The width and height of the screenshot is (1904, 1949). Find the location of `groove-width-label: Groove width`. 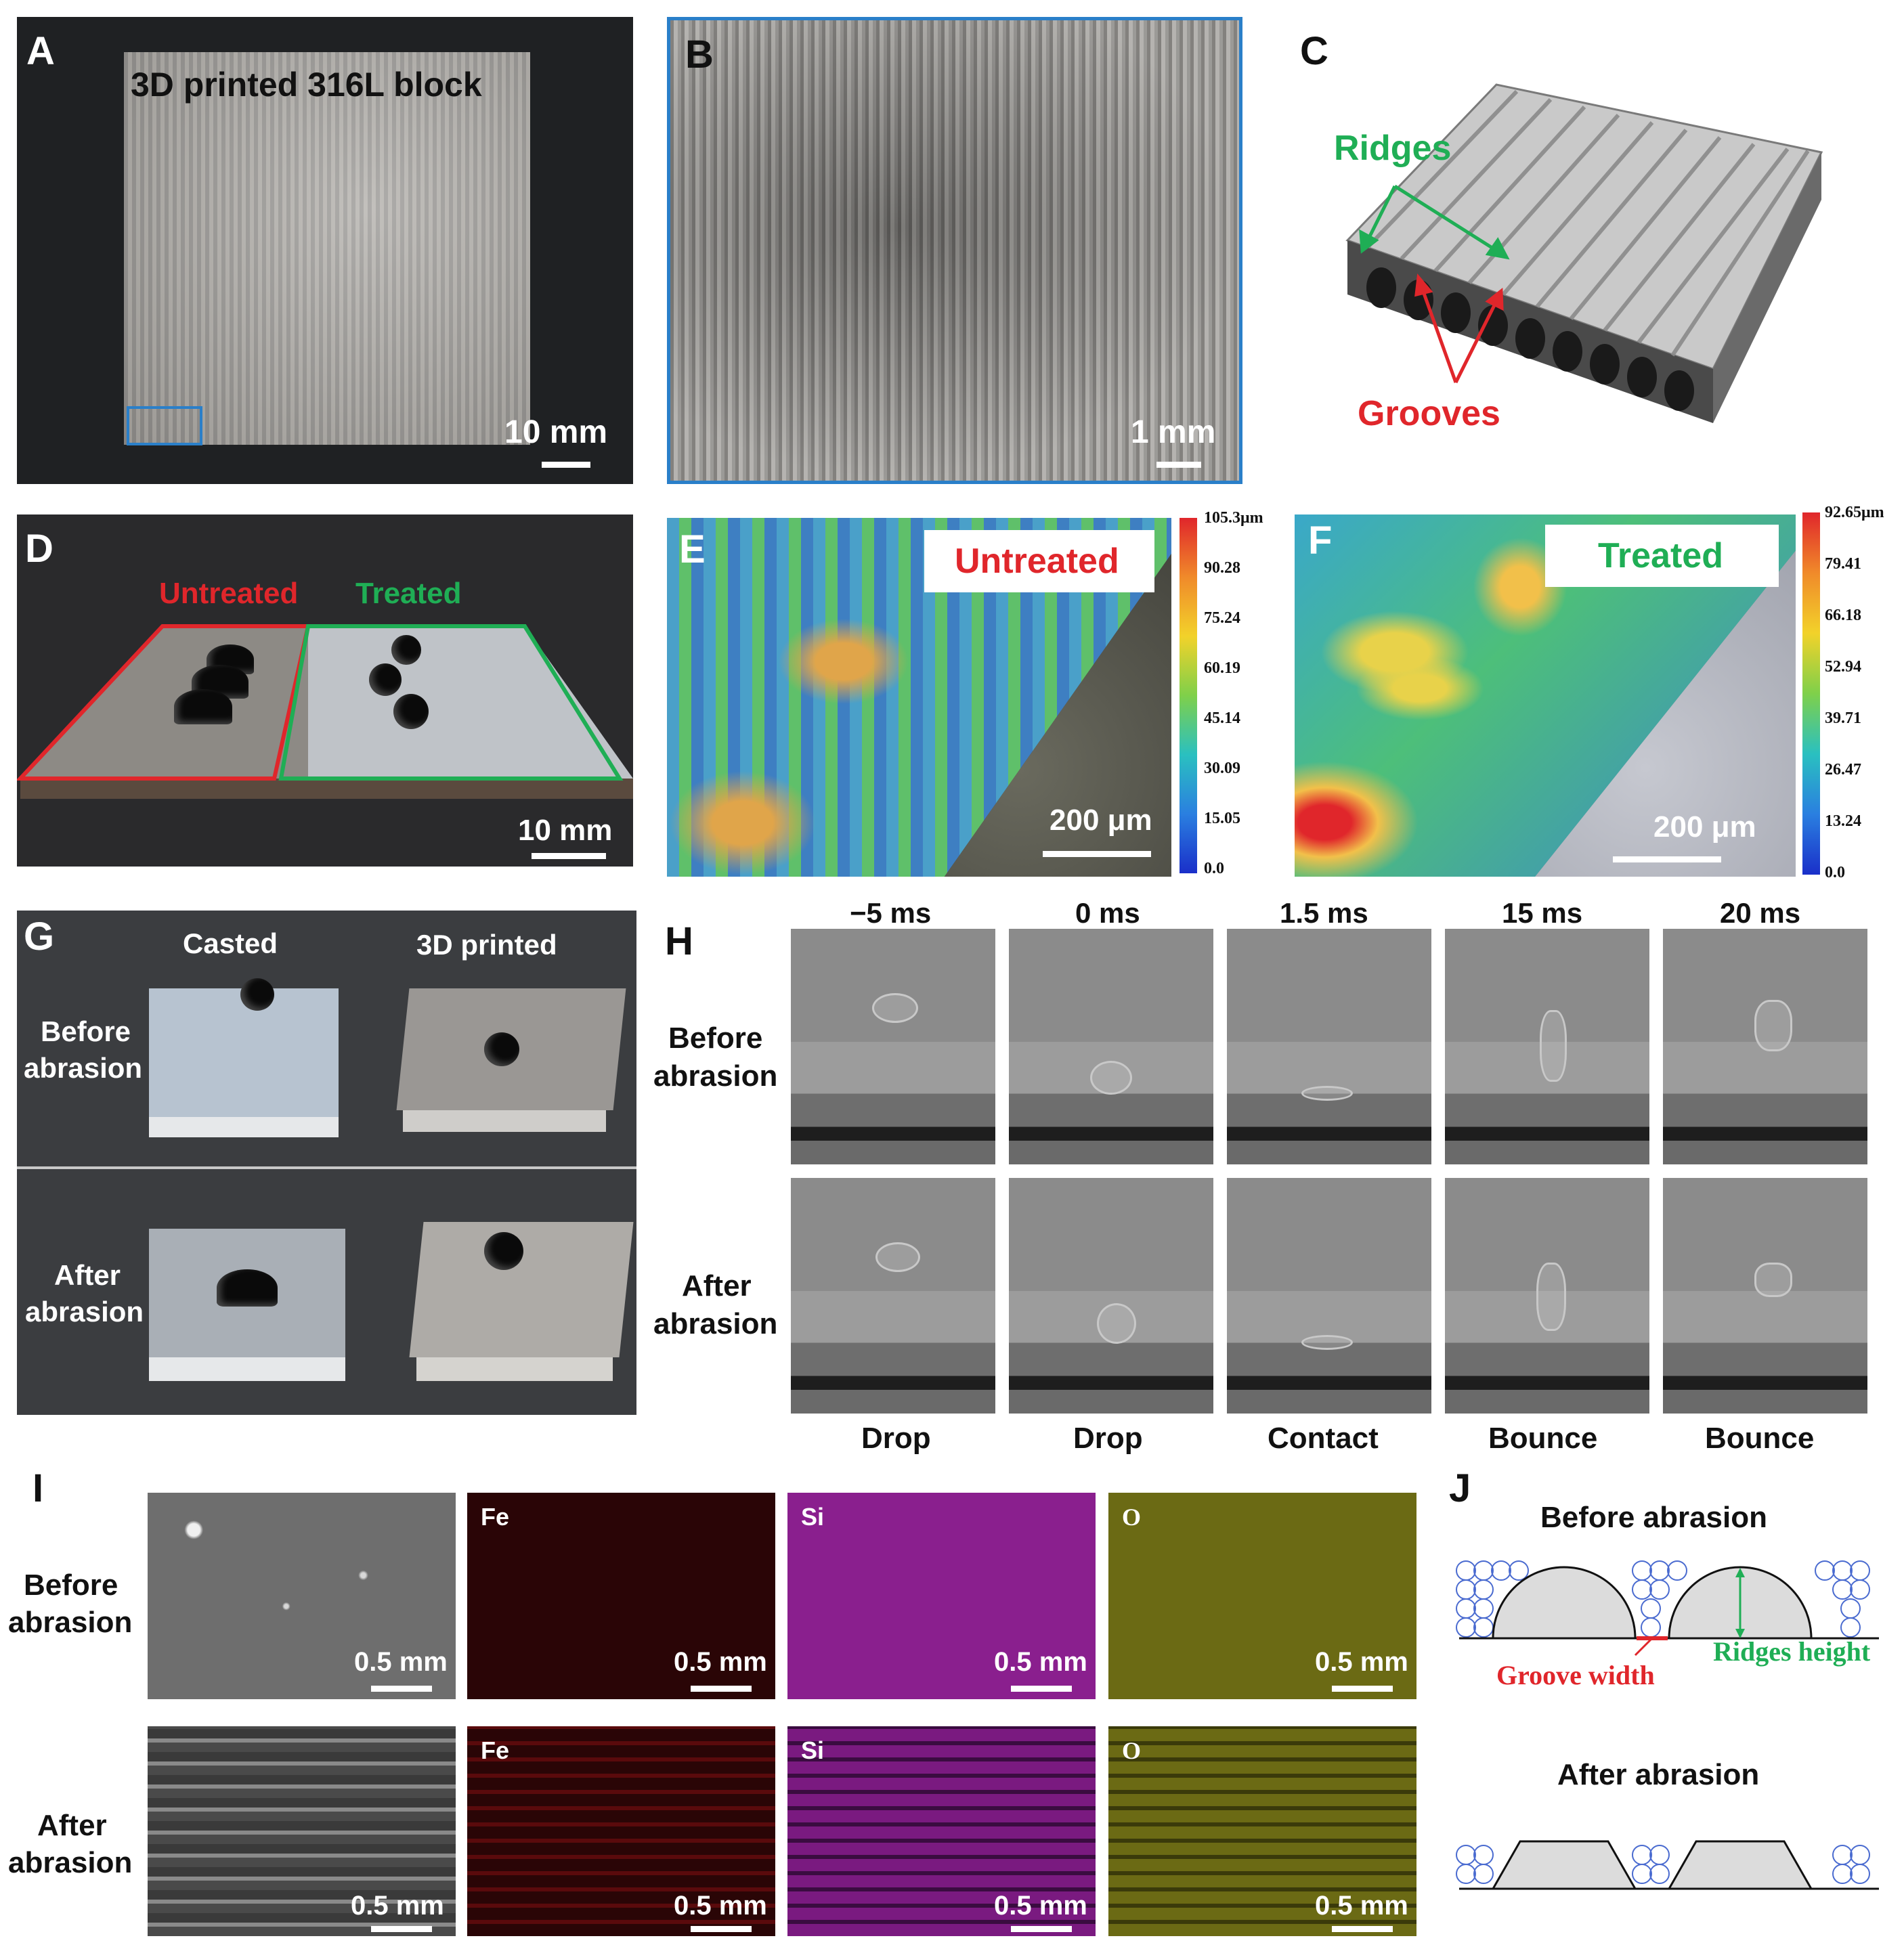

groove-width-label: Groove width is located at coordinates (1576, 1675).